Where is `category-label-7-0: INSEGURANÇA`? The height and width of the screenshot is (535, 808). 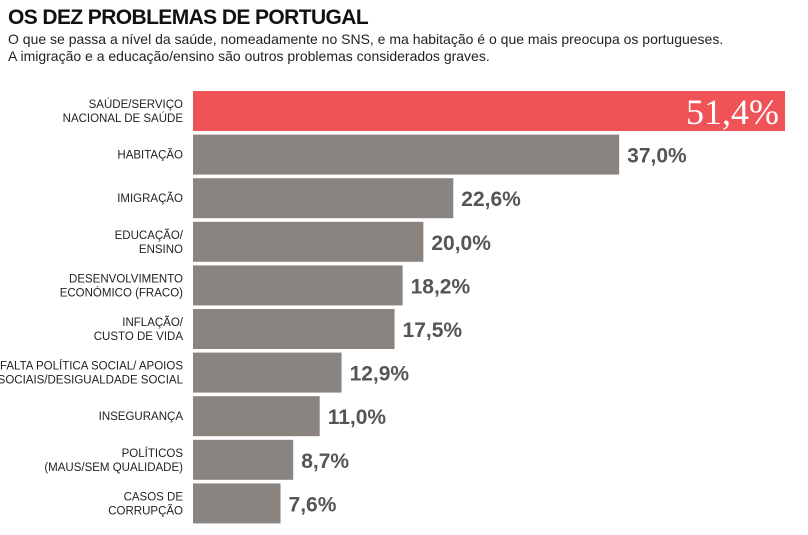
category-label-7-0: INSEGURANÇA is located at coordinates (141, 417).